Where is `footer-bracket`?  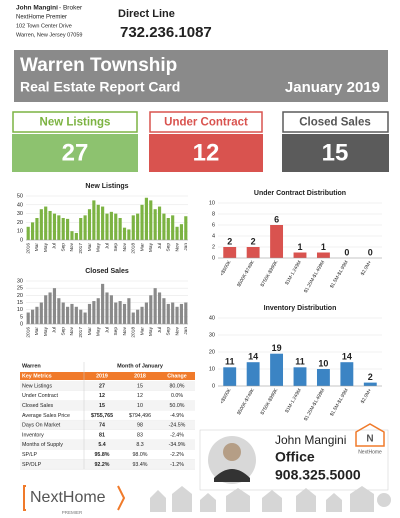 footer-bracket is located at coordinates (24, 498).